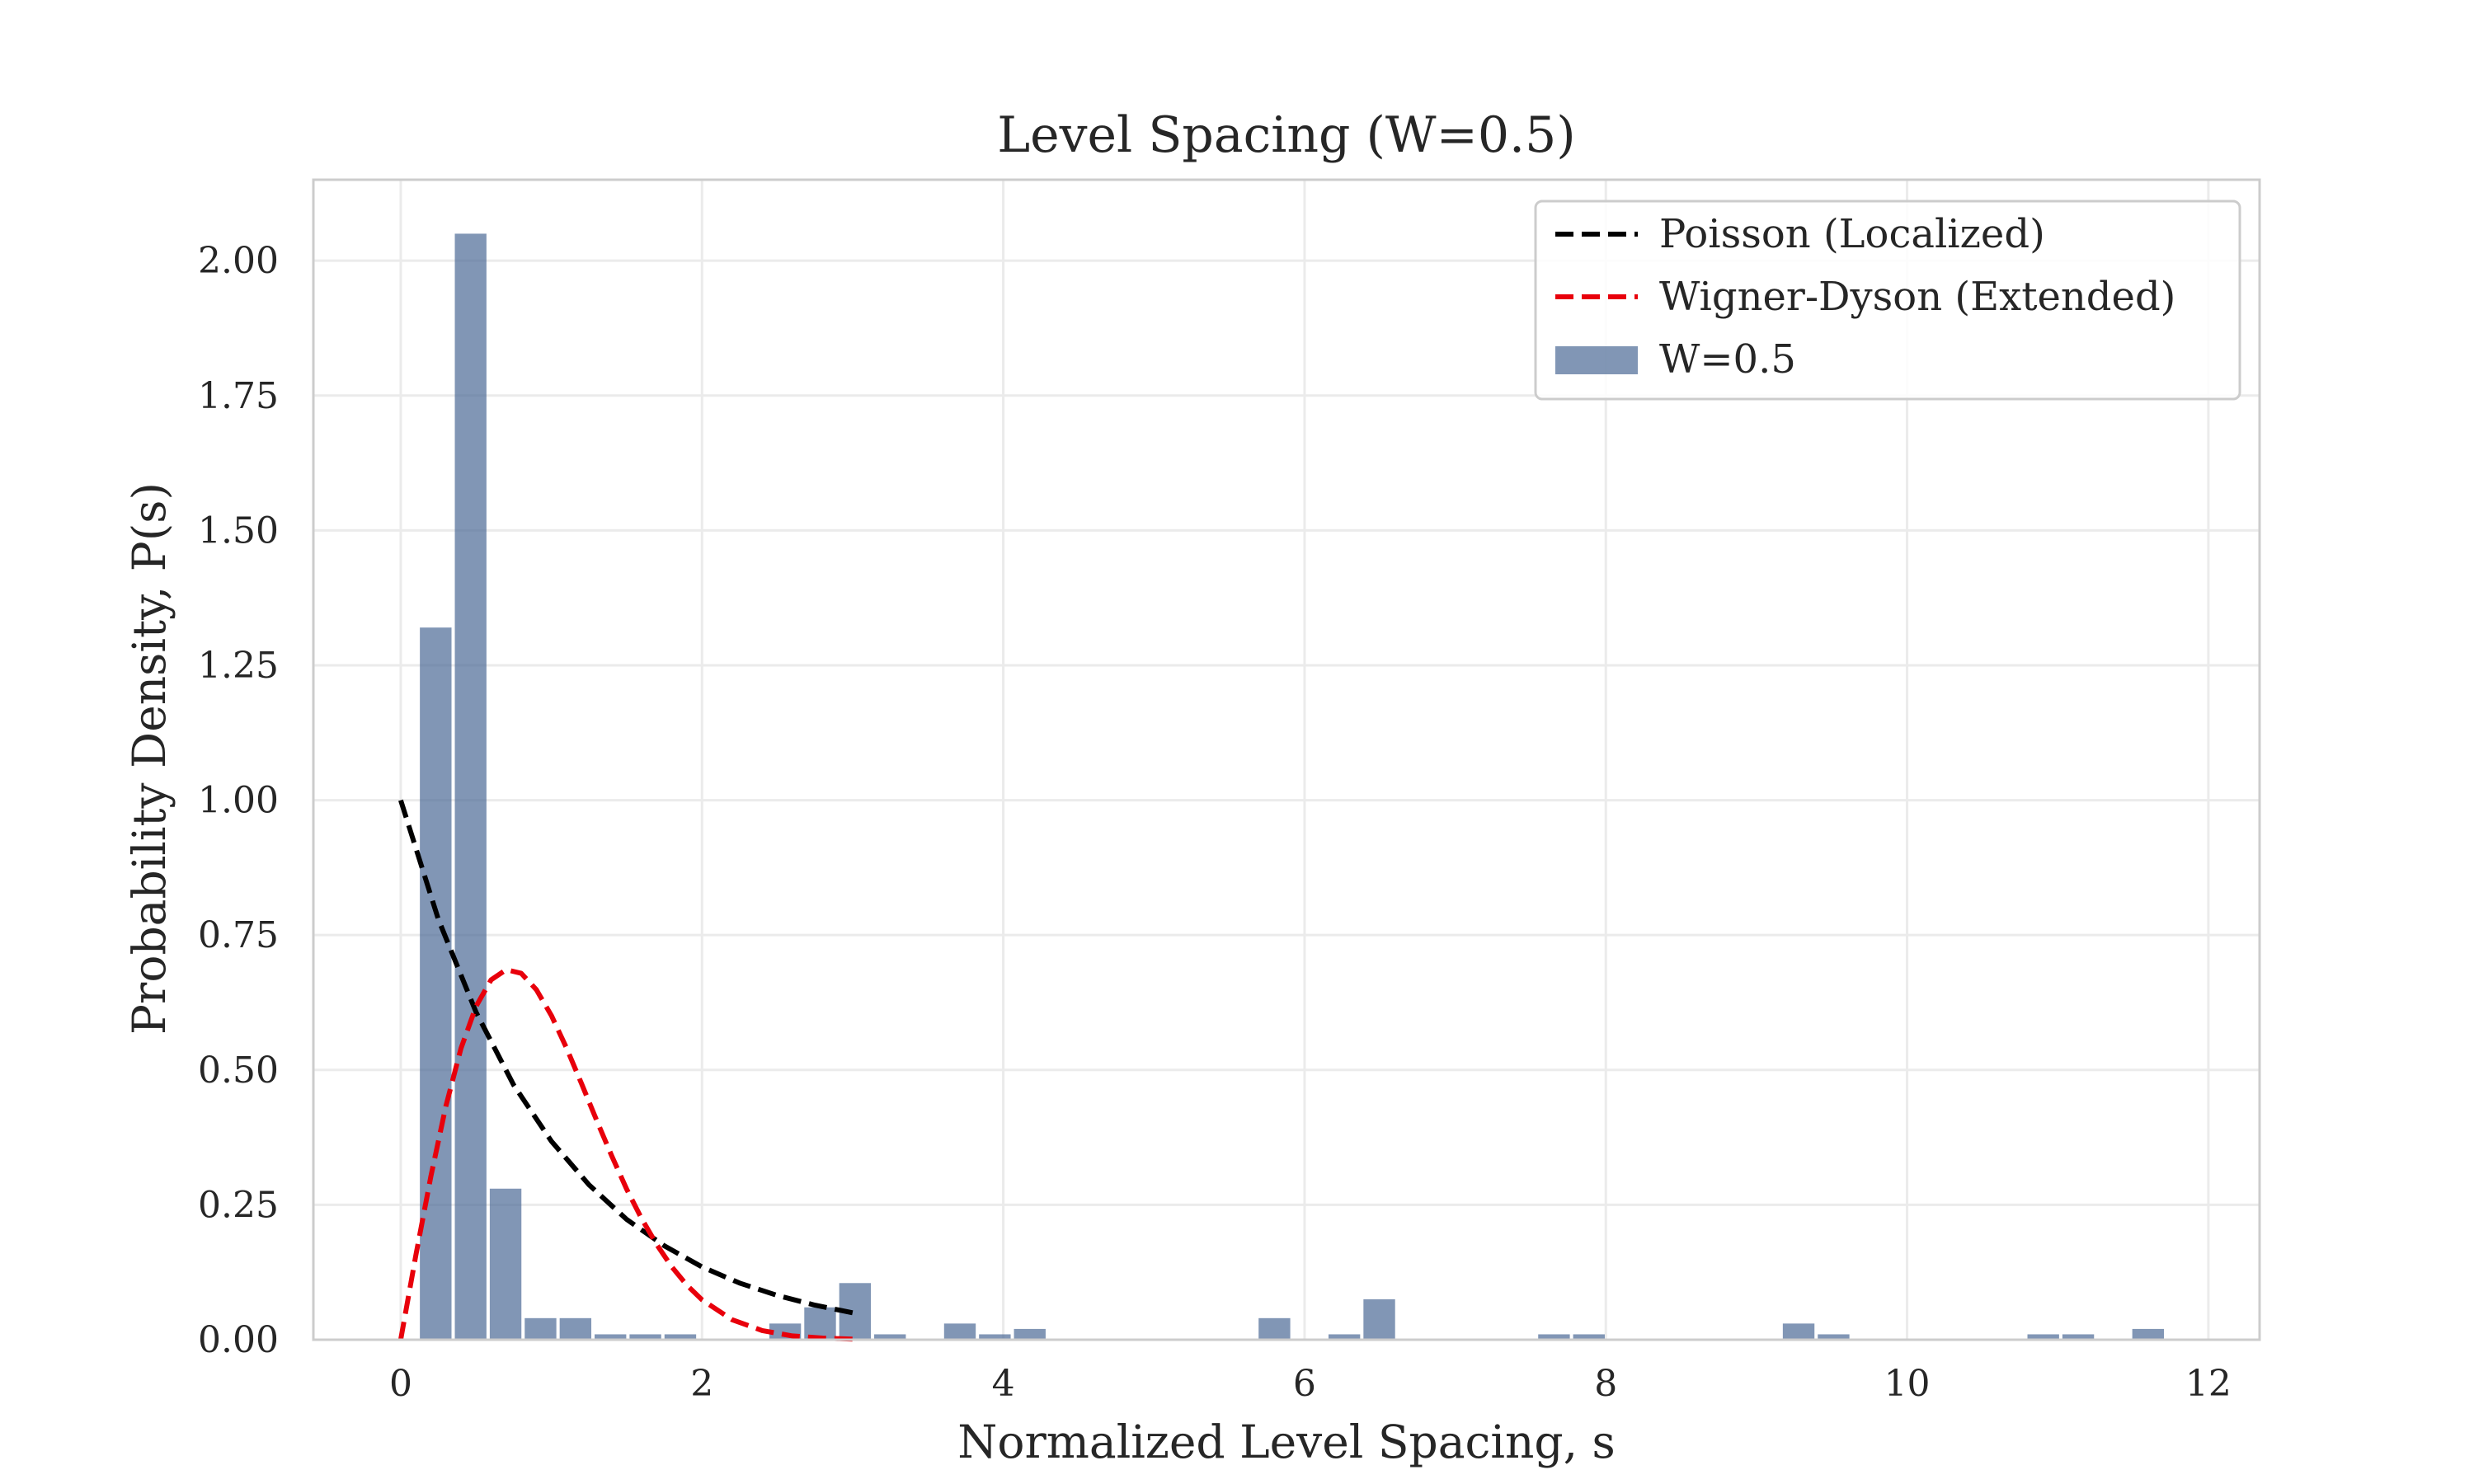 The image size is (2474, 1484). I want to click on x-tick-label: 0, so click(400, 1384).